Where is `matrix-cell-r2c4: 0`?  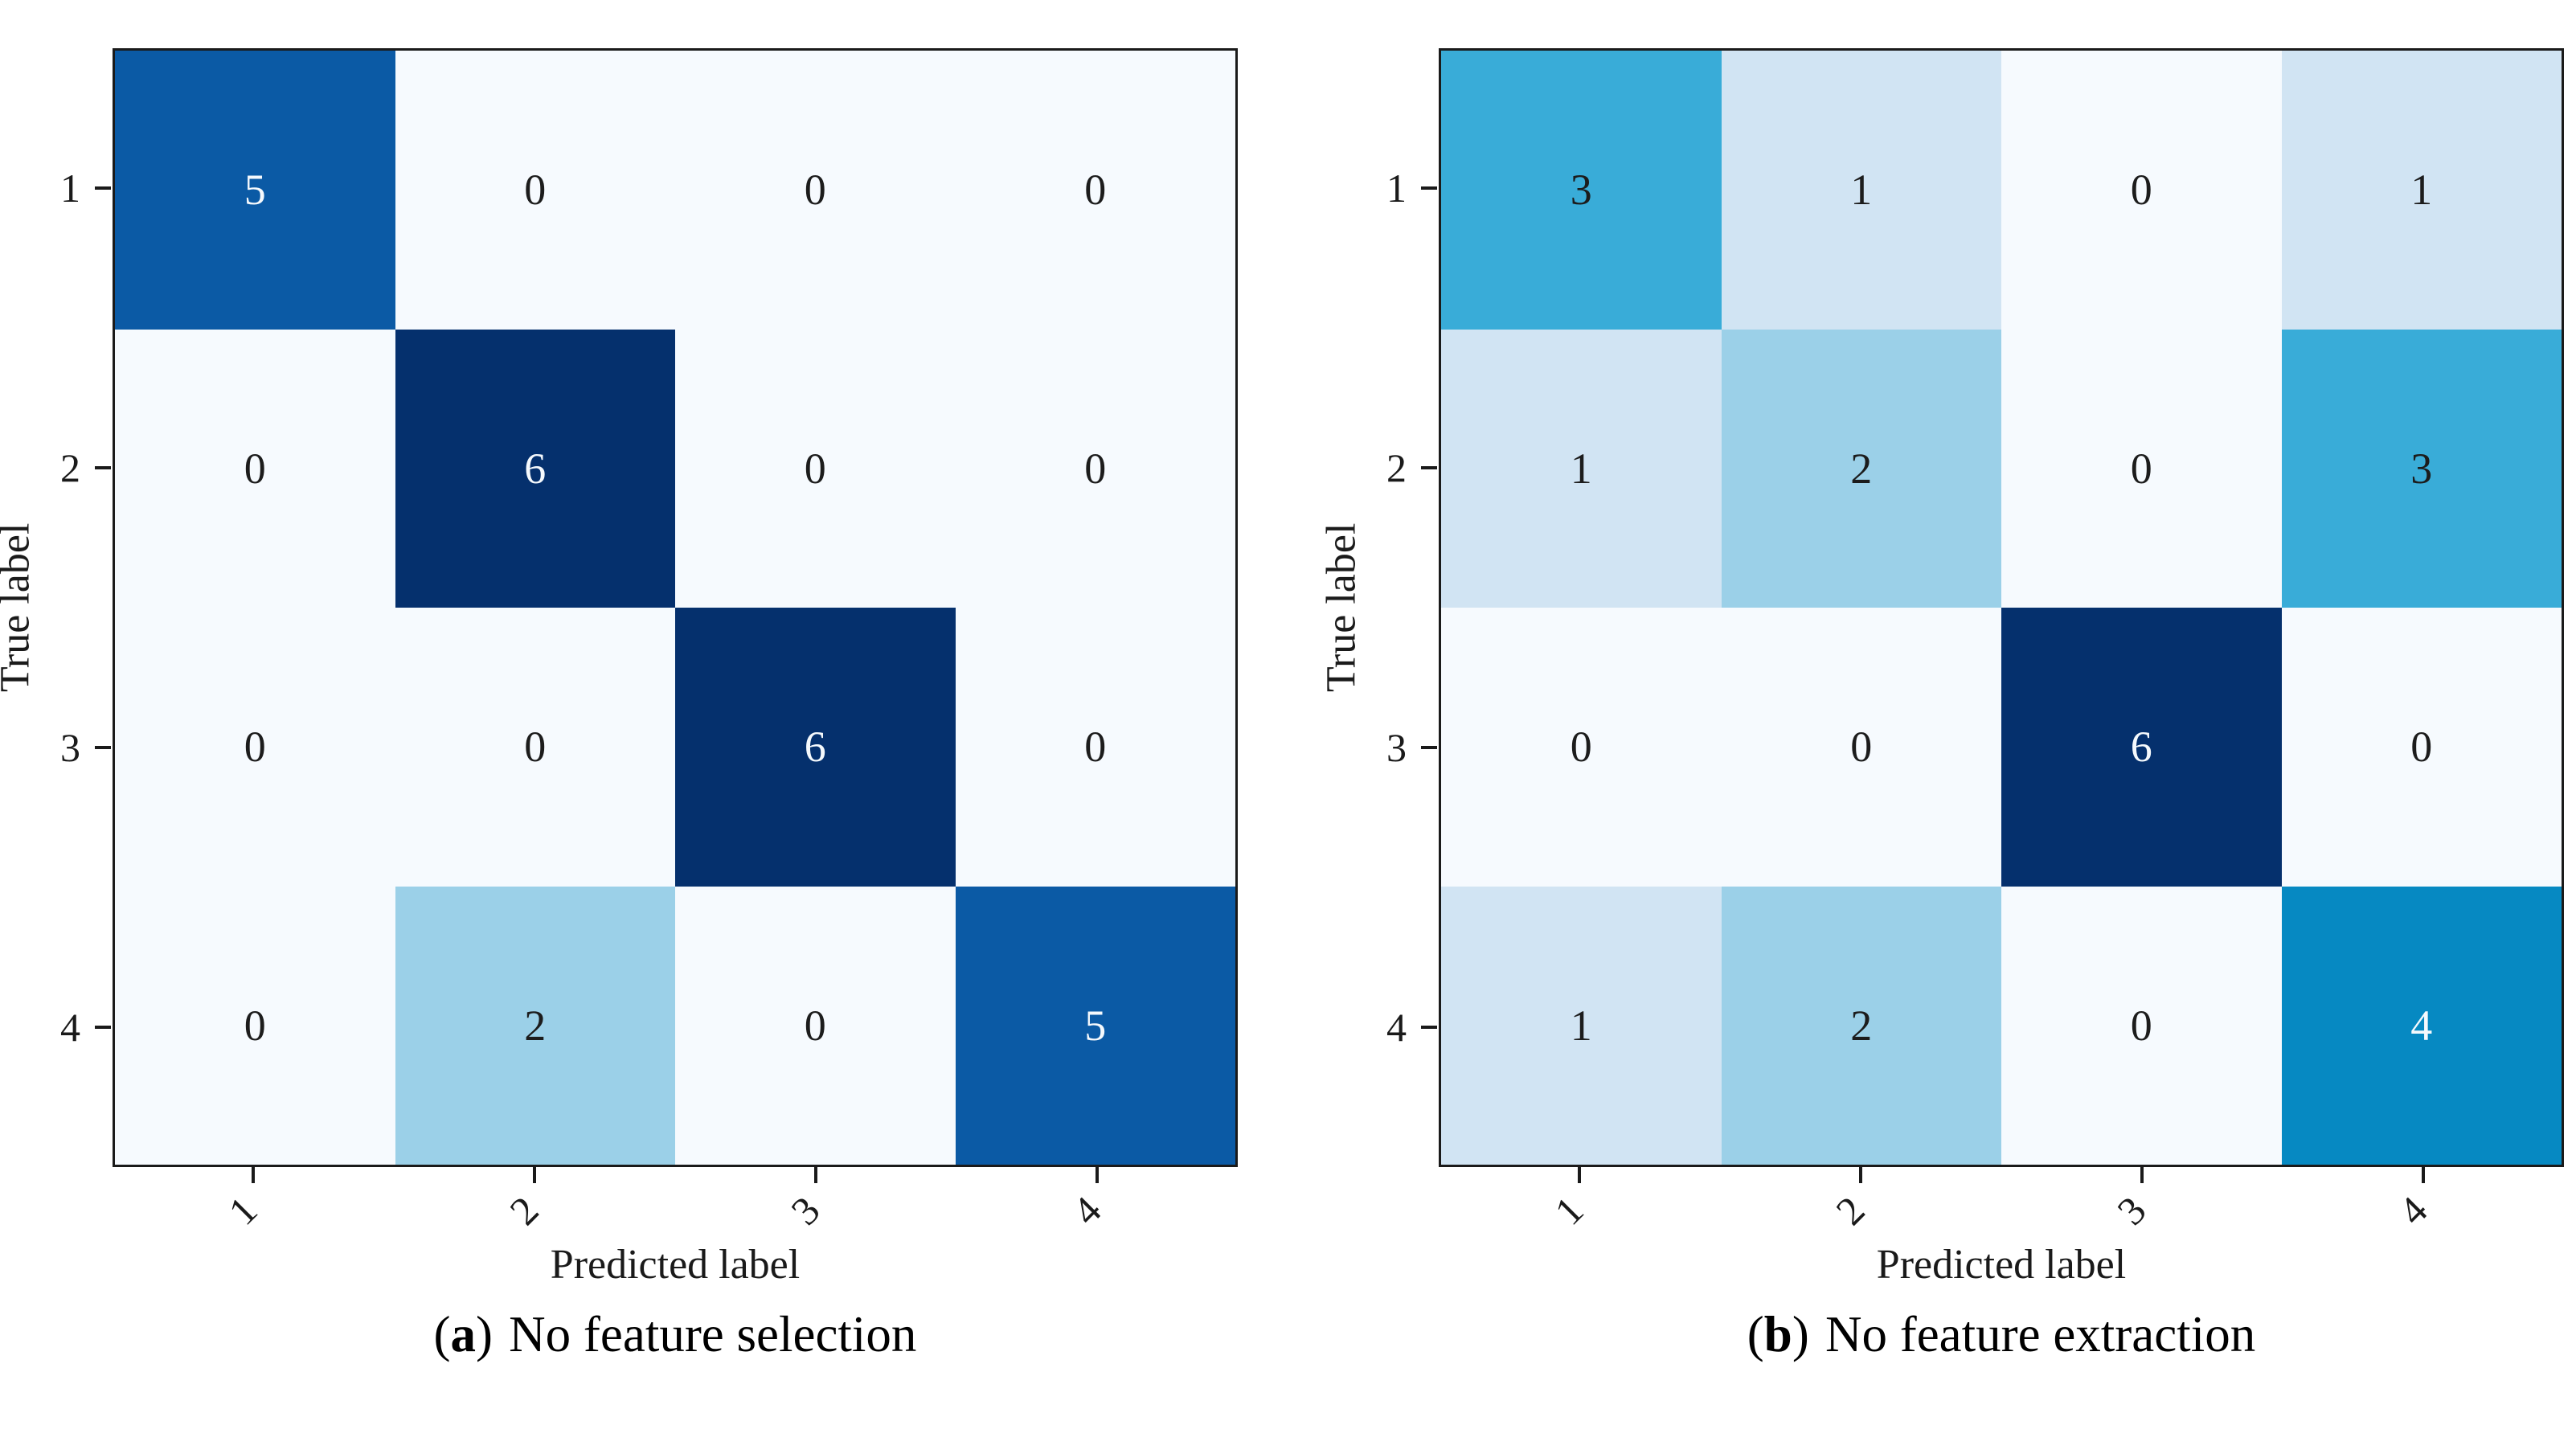
matrix-cell-r2c4: 0 is located at coordinates (1095, 468).